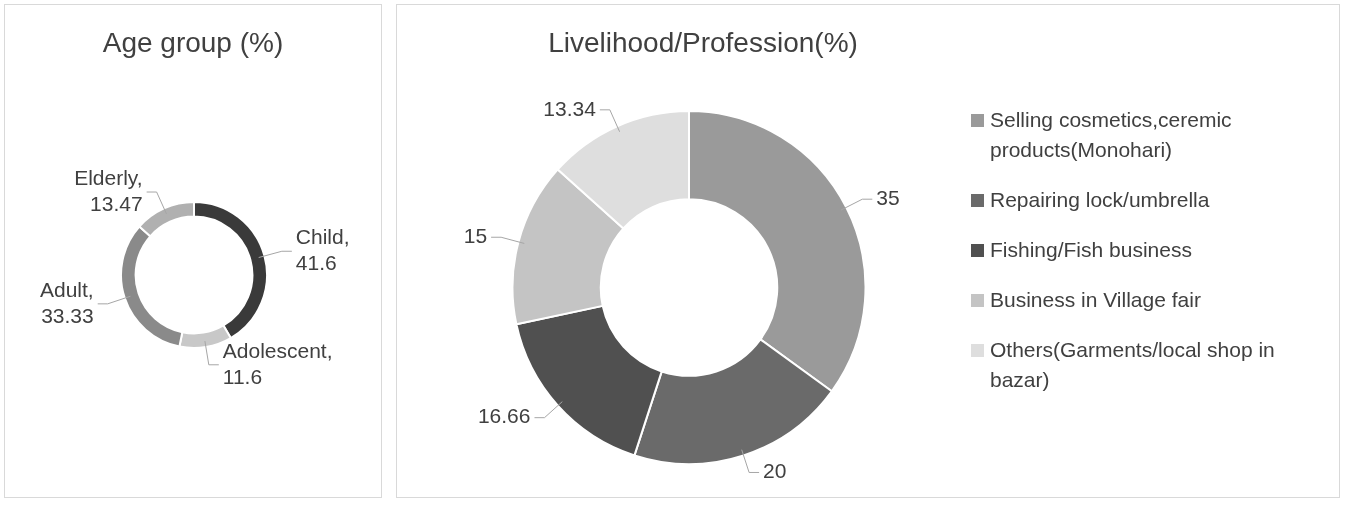 This screenshot has height=508, width=1349. Describe the element at coordinates (108, 190) in the screenshot. I see `data-label: Elderly, 13.47` at that location.